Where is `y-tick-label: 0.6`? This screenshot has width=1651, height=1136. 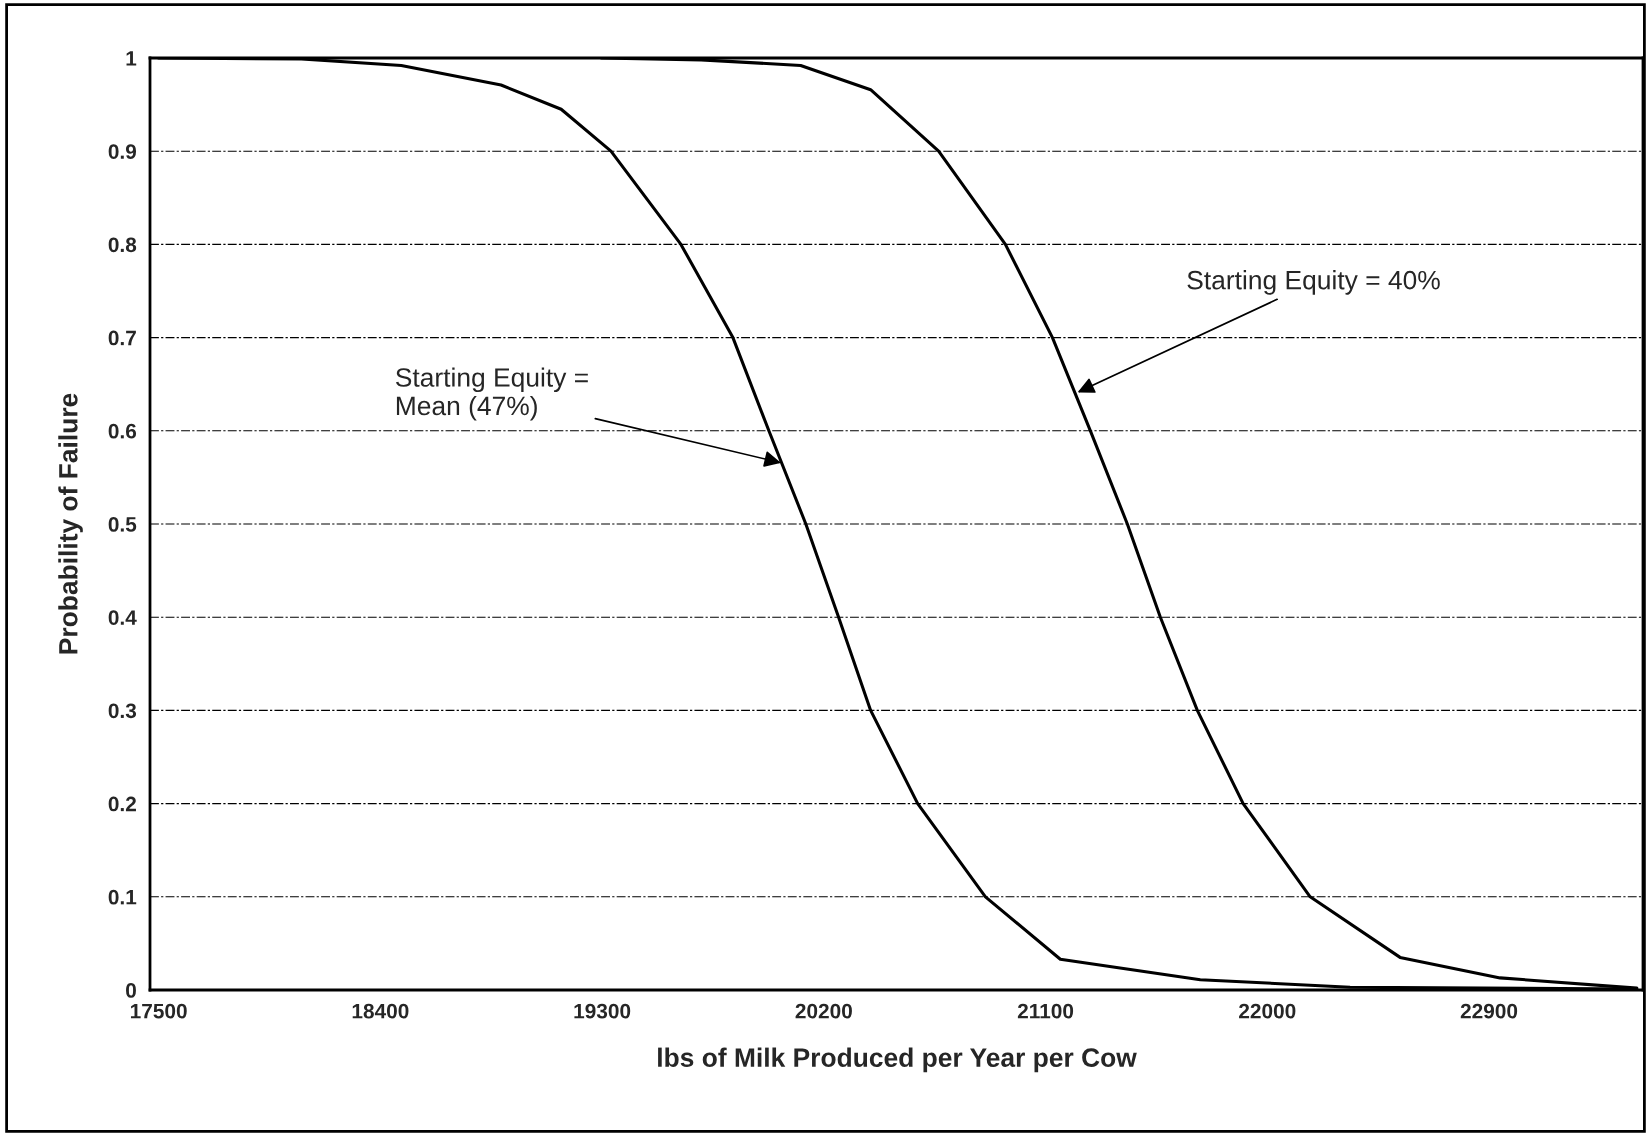 y-tick-label: 0.6 is located at coordinates (122, 431).